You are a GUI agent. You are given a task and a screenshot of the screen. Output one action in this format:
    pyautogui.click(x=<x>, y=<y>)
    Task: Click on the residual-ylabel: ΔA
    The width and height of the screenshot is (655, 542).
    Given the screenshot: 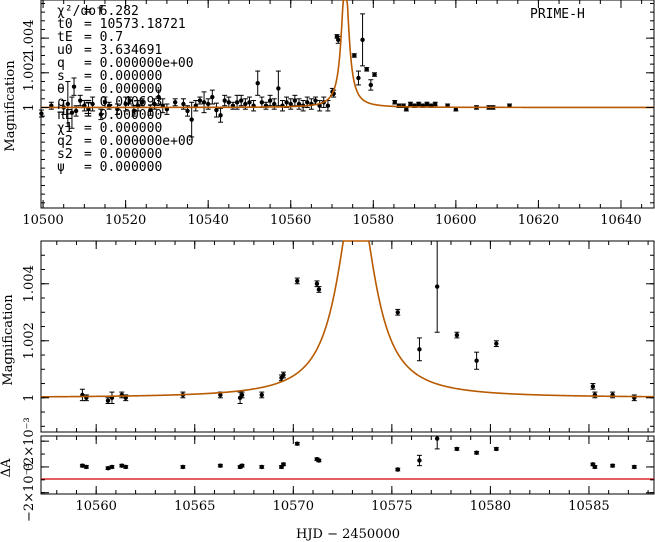 What is the action you would take?
    pyautogui.click(x=7, y=467)
    